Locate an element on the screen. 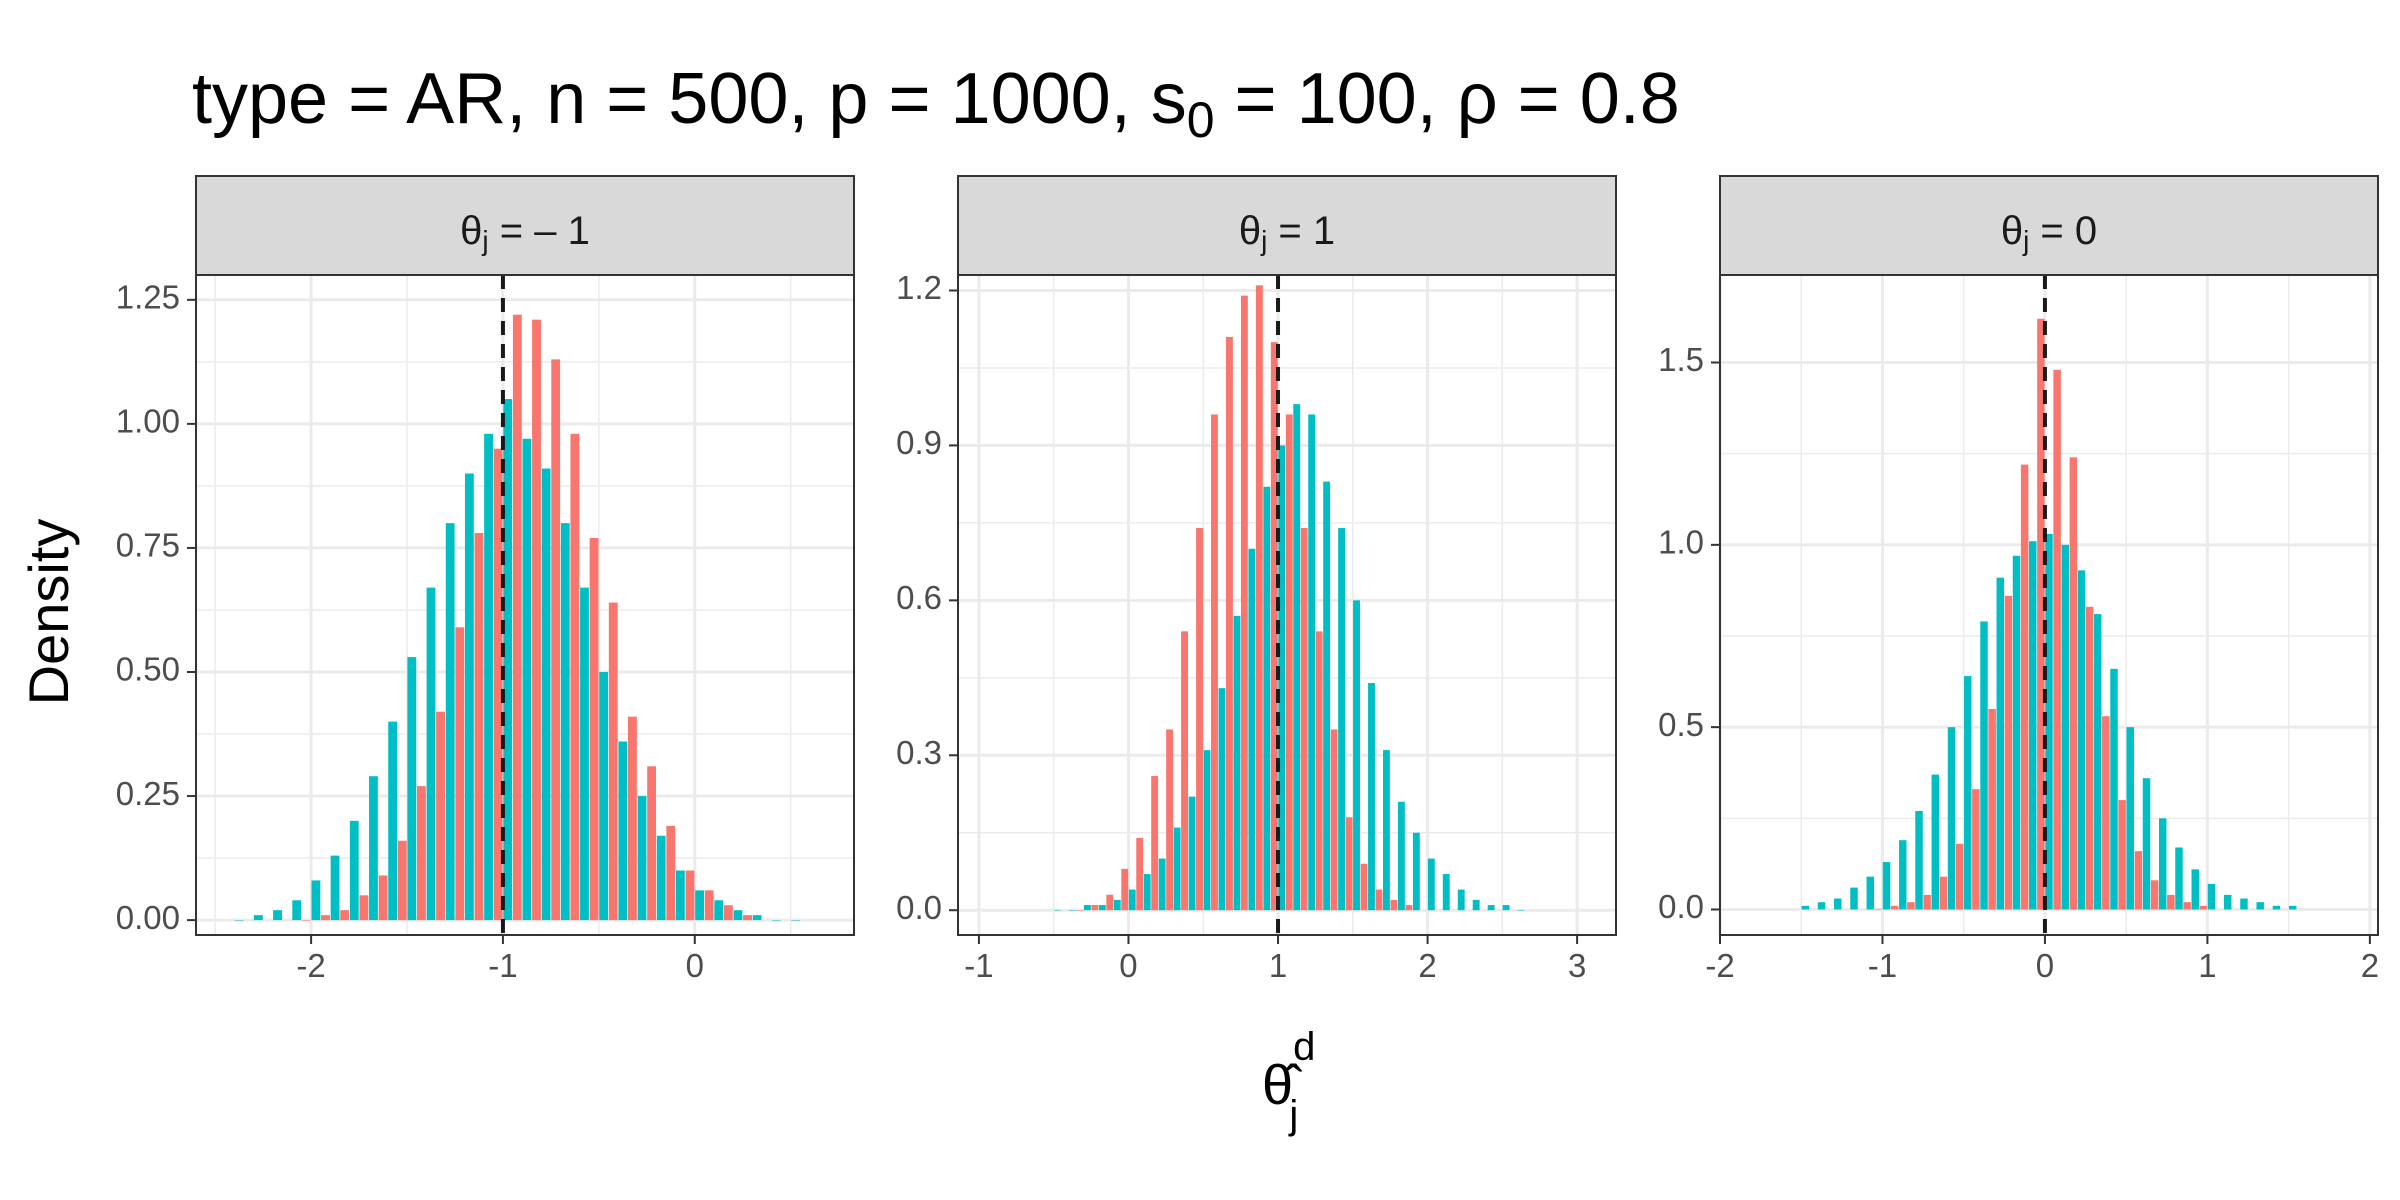 This screenshot has height=1200, width=2400. y-tick-label: 0.6 is located at coordinates (919, 597).